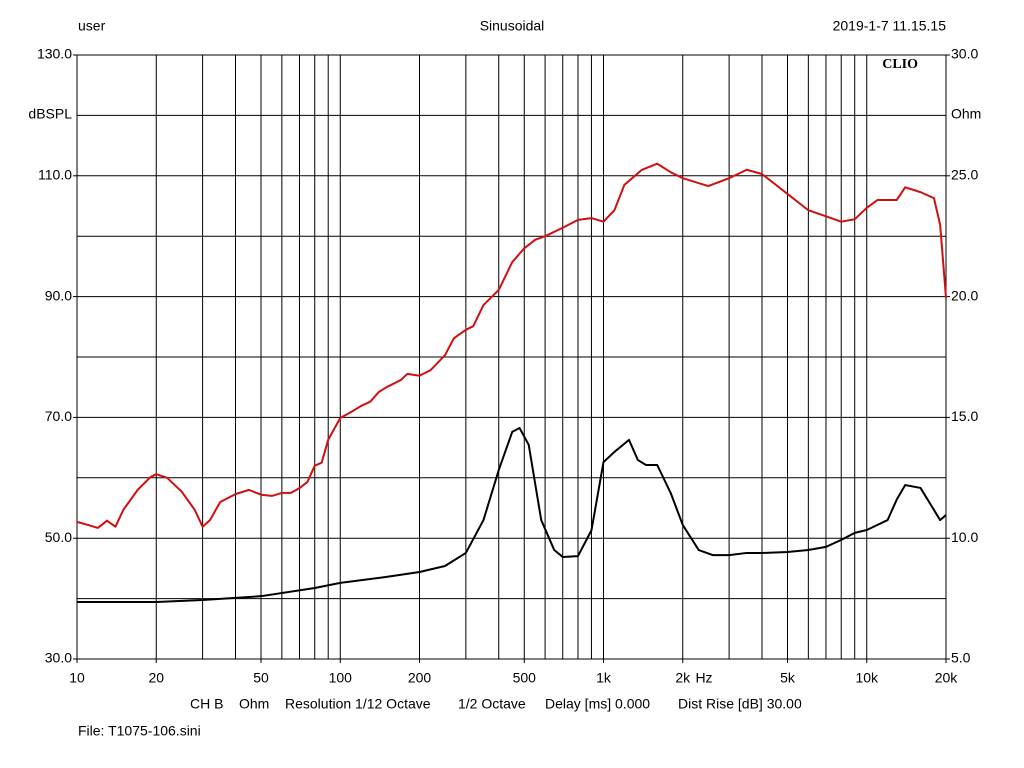 The image size is (1024, 768). What do you see at coordinates (788, 678) in the screenshot?
I see `x-tick-label: 5k` at bounding box center [788, 678].